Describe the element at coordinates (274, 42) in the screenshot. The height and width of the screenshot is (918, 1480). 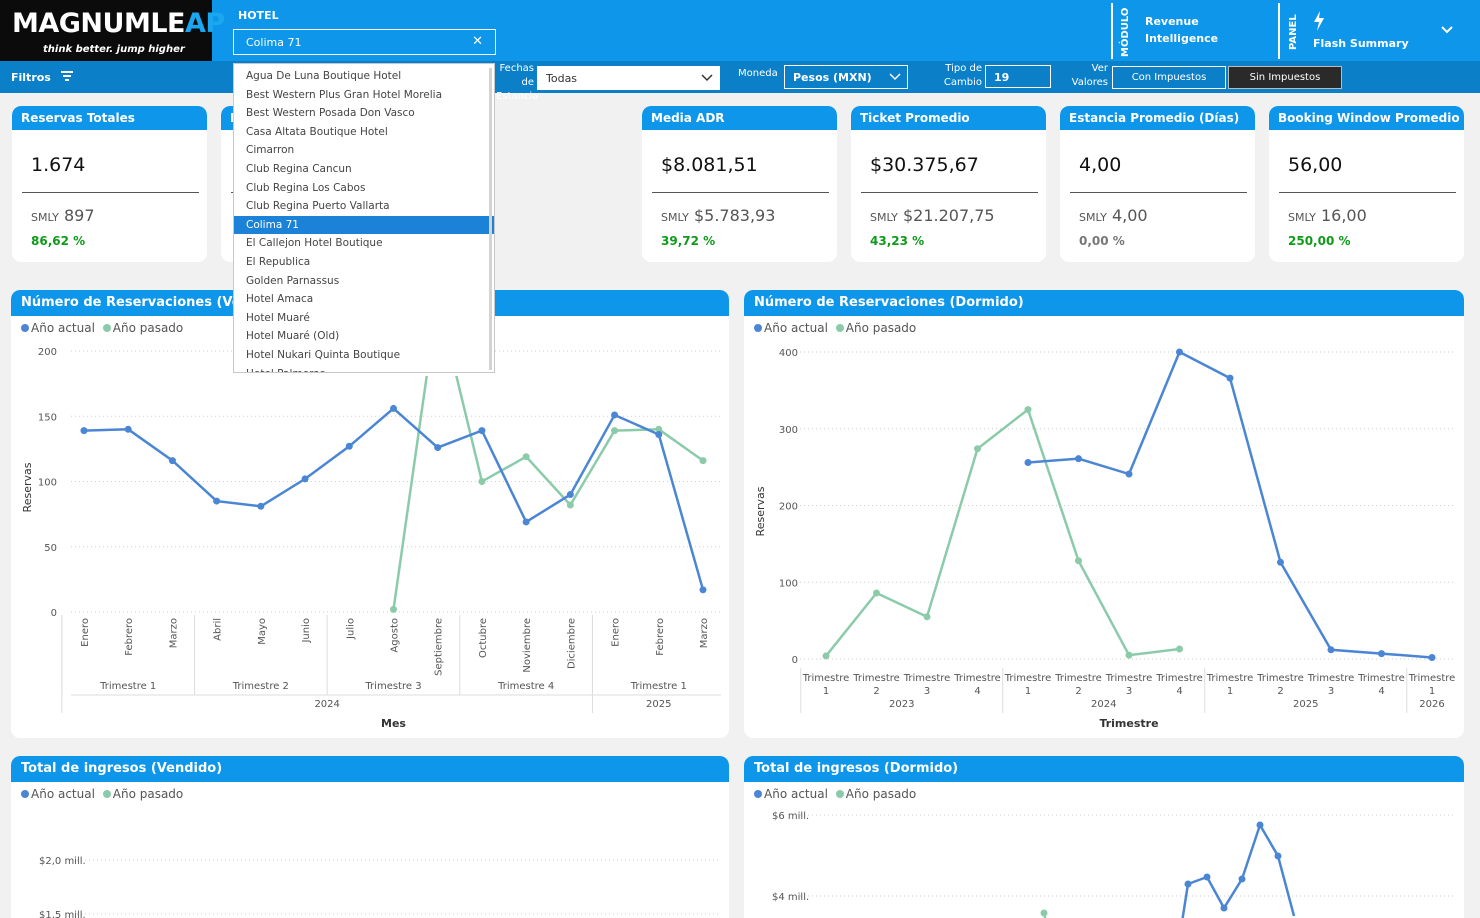
I see `hotel-select-value: Colima 71` at that location.